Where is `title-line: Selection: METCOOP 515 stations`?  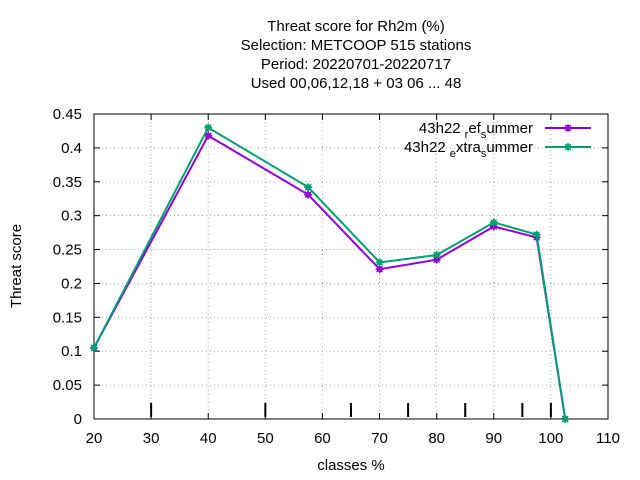
title-line: Selection: METCOOP 515 stations is located at coordinates (356, 45).